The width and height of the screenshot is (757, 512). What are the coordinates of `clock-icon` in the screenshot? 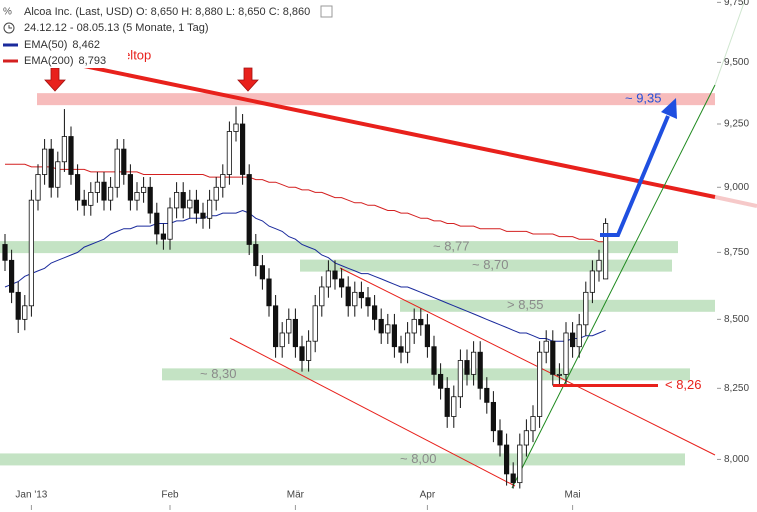 It's located at (9, 28).